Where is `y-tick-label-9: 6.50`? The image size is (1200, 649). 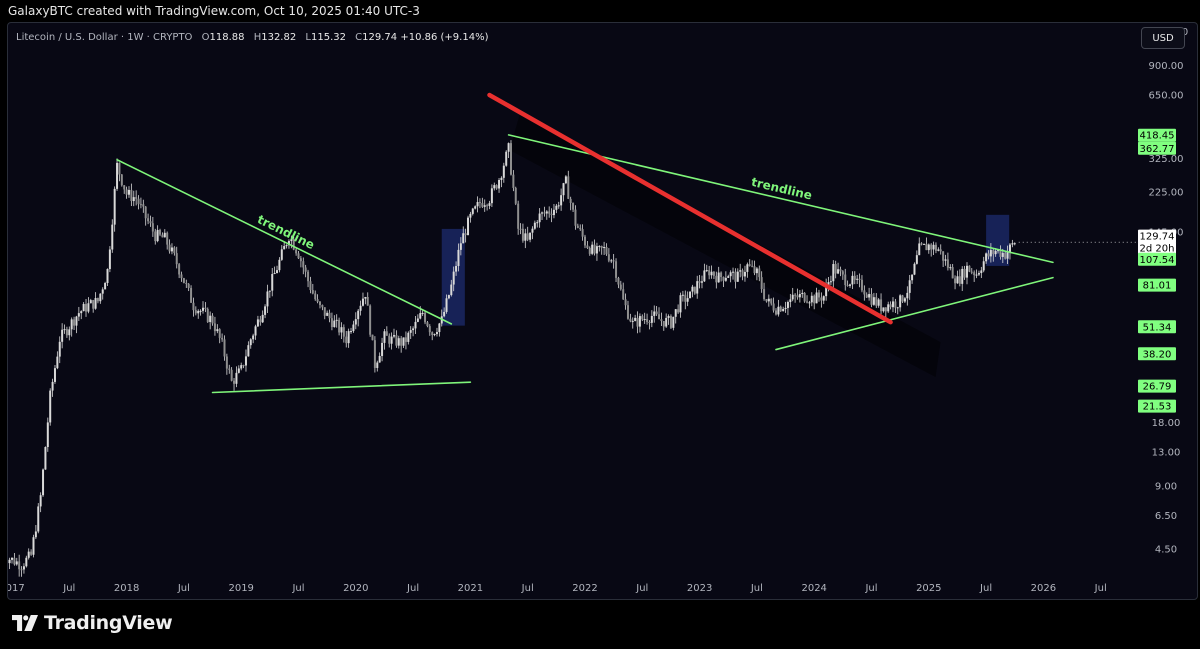
y-tick-label-9: 6.50 is located at coordinates (1166, 516).